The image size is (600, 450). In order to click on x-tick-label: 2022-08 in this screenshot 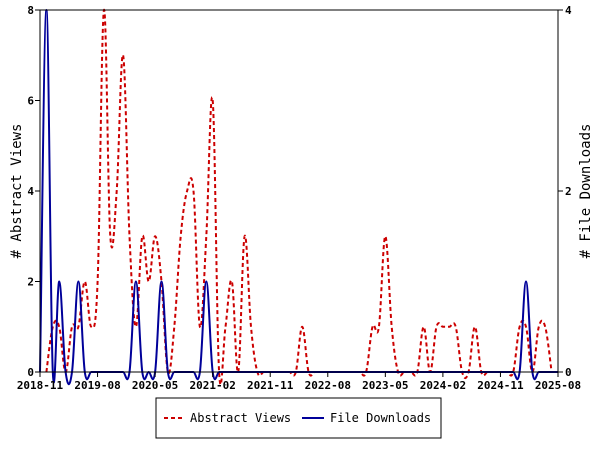, I will do `click(328, 385)`.